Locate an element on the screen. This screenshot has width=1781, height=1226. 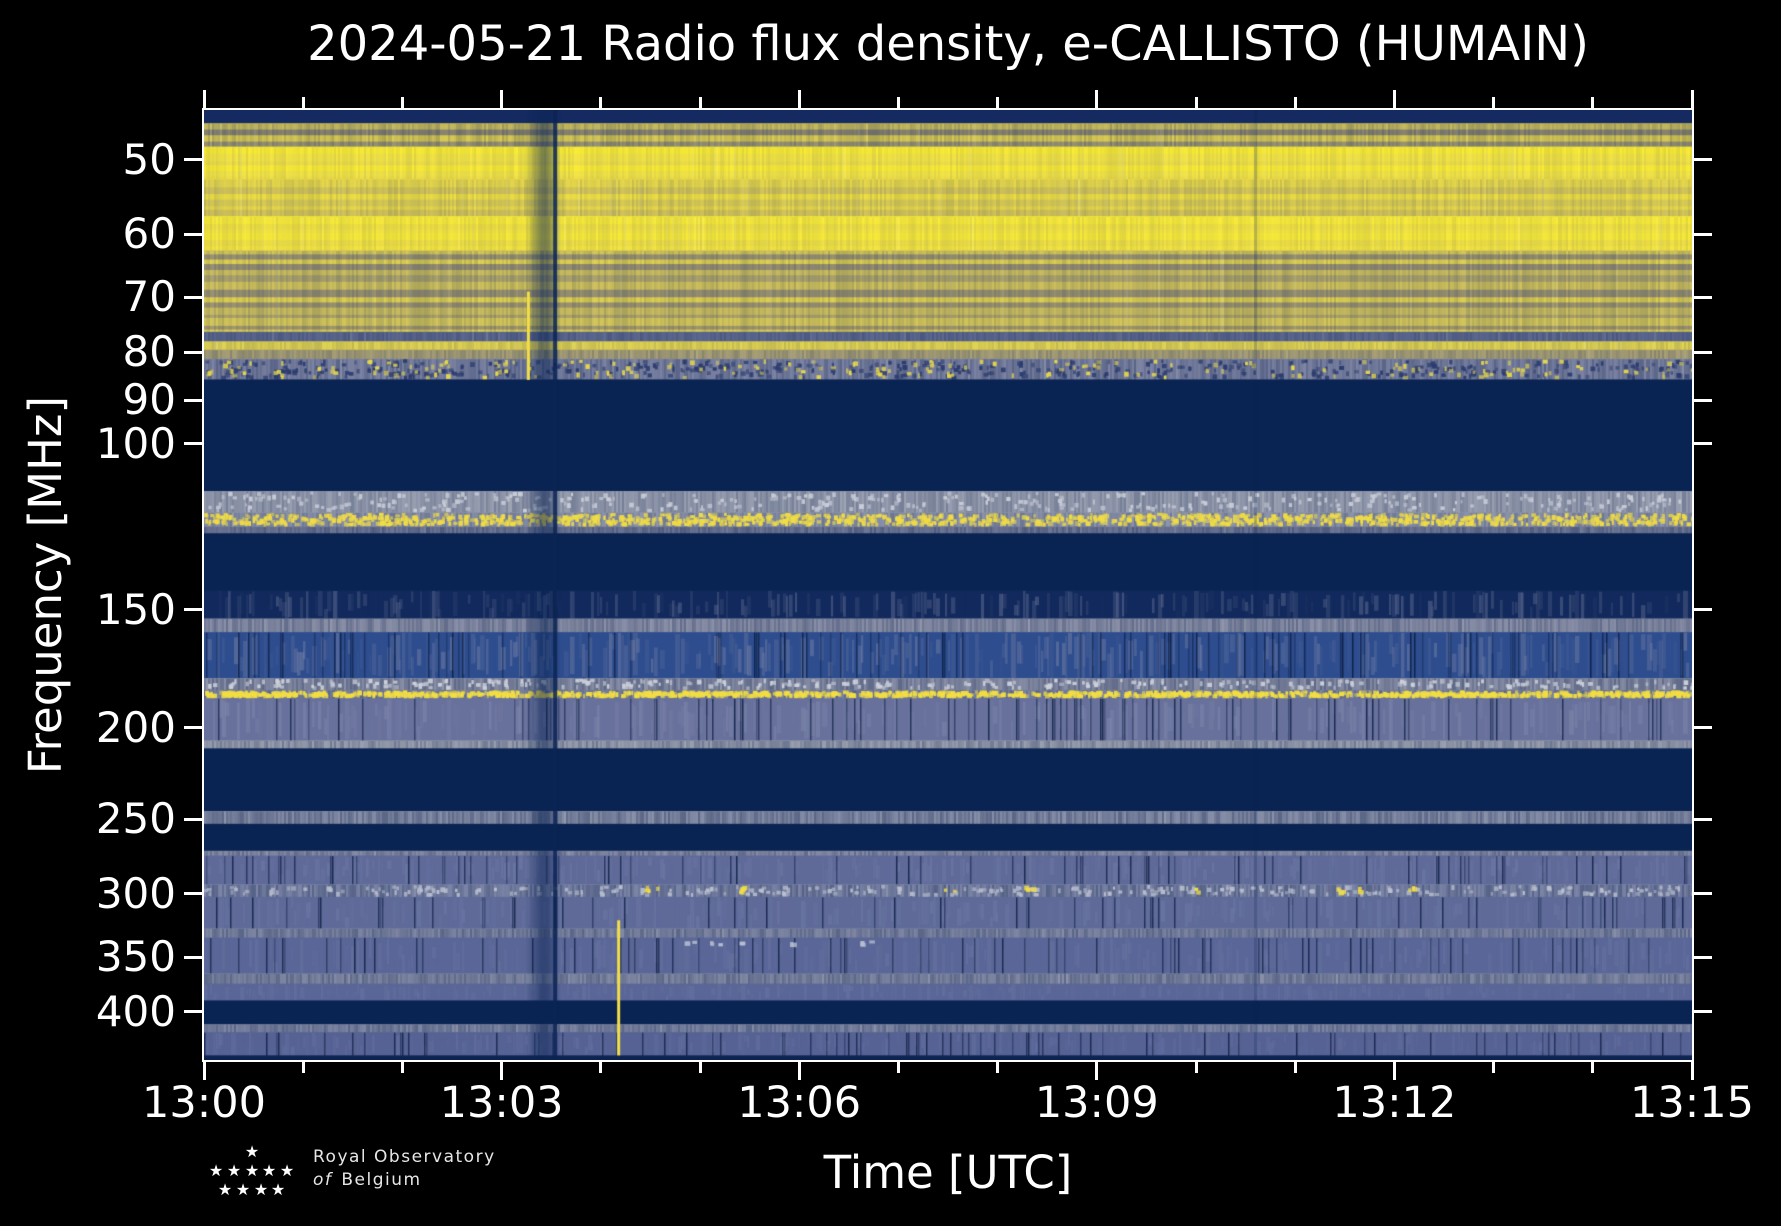
x-tick-label: 13:06 is located at coordinates (799, 1103).